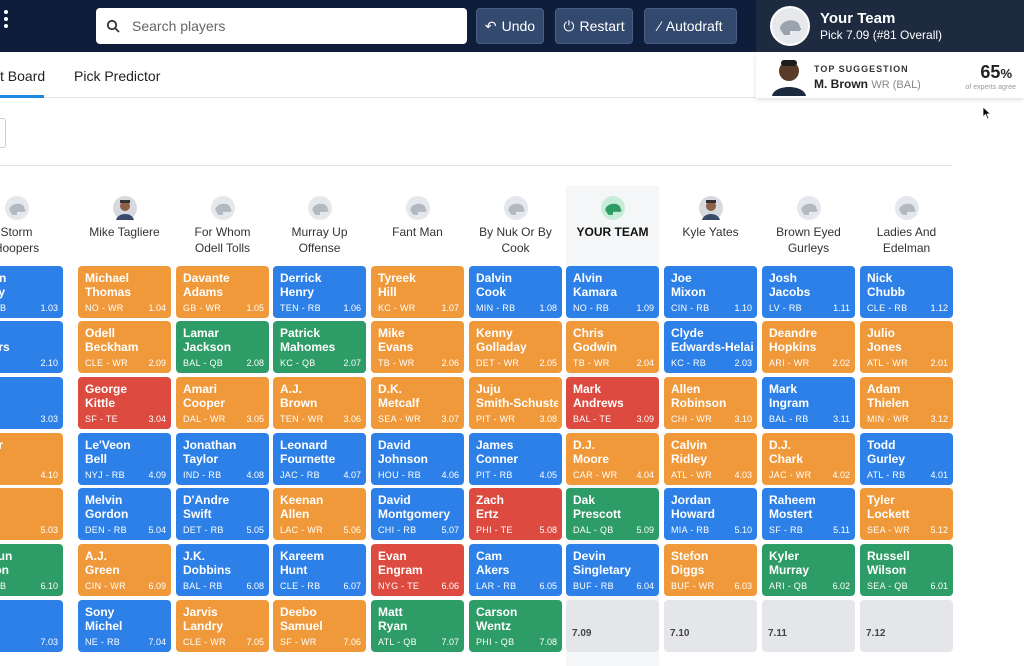 Image resolution: width=1024 pixels, height=666 pixels. Describe the element at coordinates (319, 292) in the screenshot. I see `player-card: Derrick Henry TEN - RB 1.06` at that location.